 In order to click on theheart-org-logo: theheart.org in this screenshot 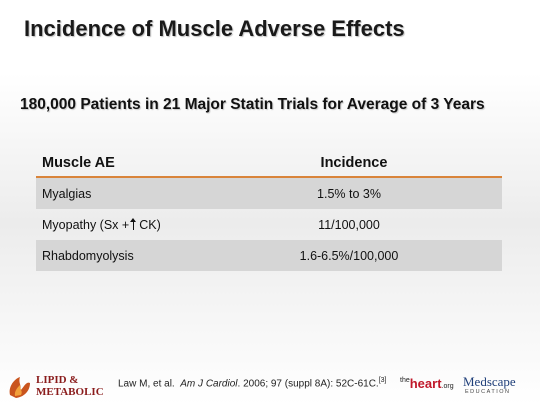, I will do `click(427, 383)`.